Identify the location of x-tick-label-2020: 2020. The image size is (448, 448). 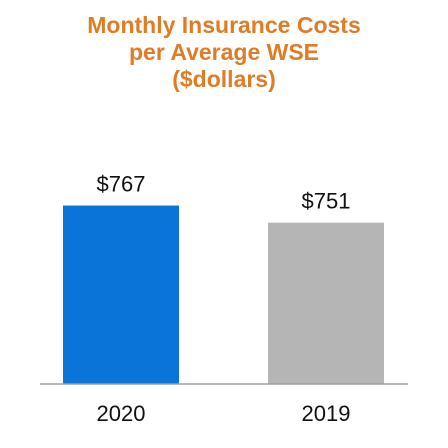
(121, 413).